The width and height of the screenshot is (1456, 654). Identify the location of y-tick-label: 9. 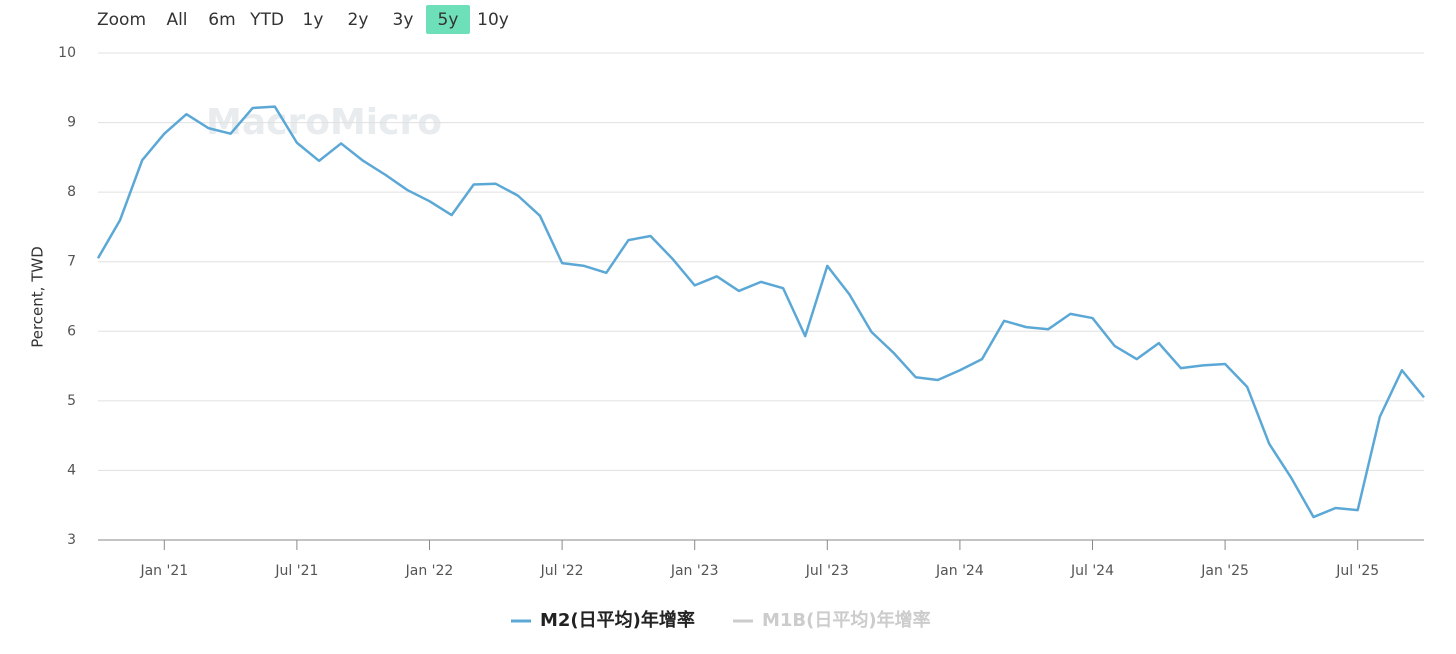
(71, 123).